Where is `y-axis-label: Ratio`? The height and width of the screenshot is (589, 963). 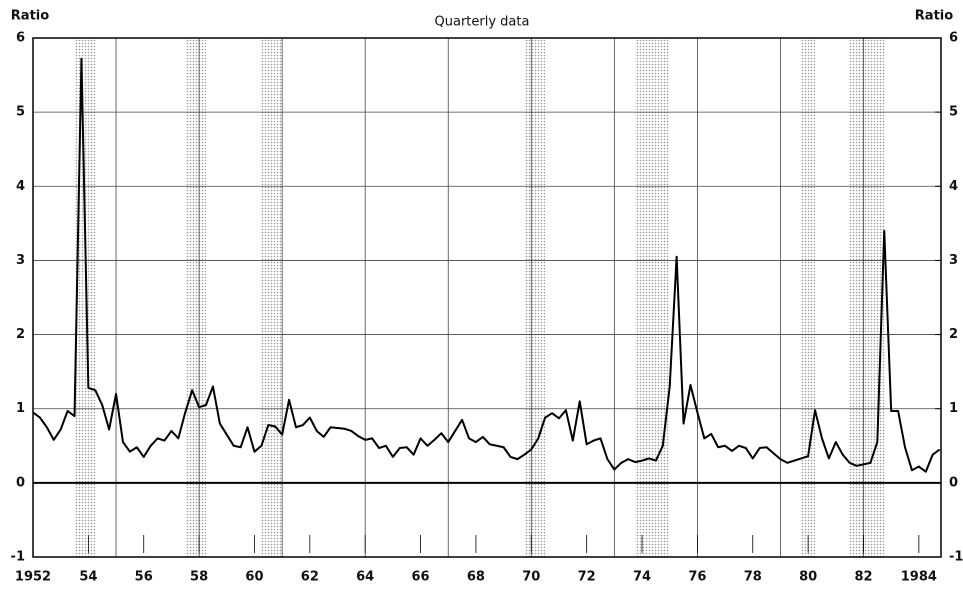
y-axis-label: Ratio is located at coordinates (30, 16).